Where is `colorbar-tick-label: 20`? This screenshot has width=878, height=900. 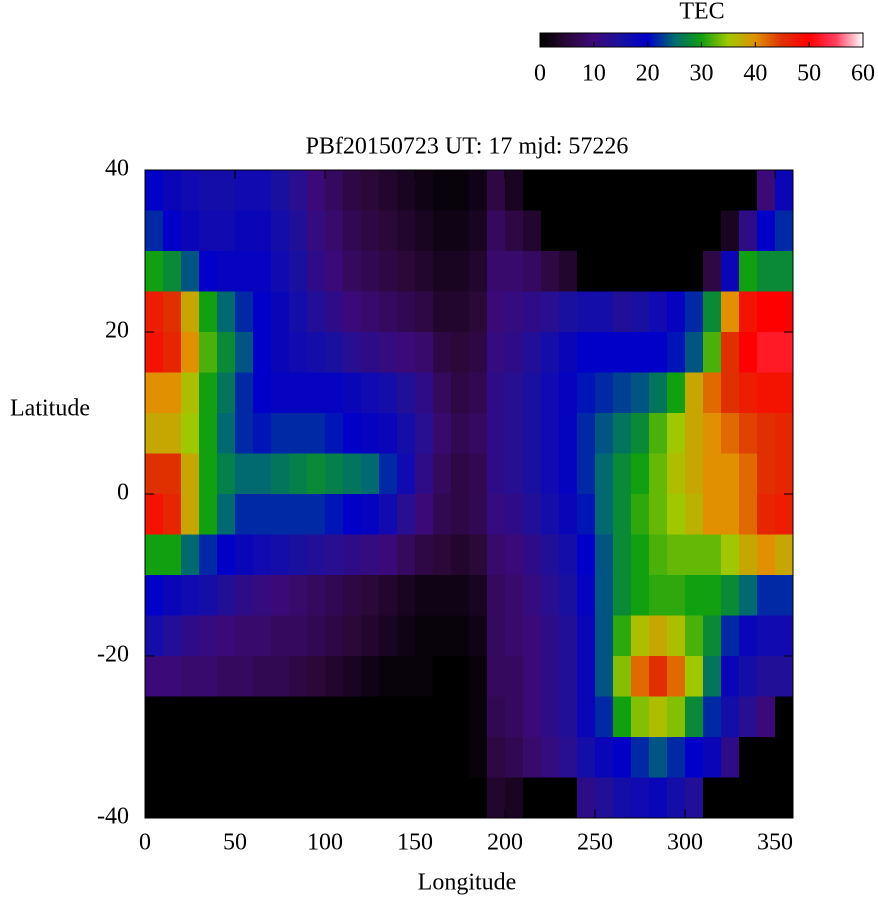 colorbar-tick-label: 20 is located at coordinates (648, 74).